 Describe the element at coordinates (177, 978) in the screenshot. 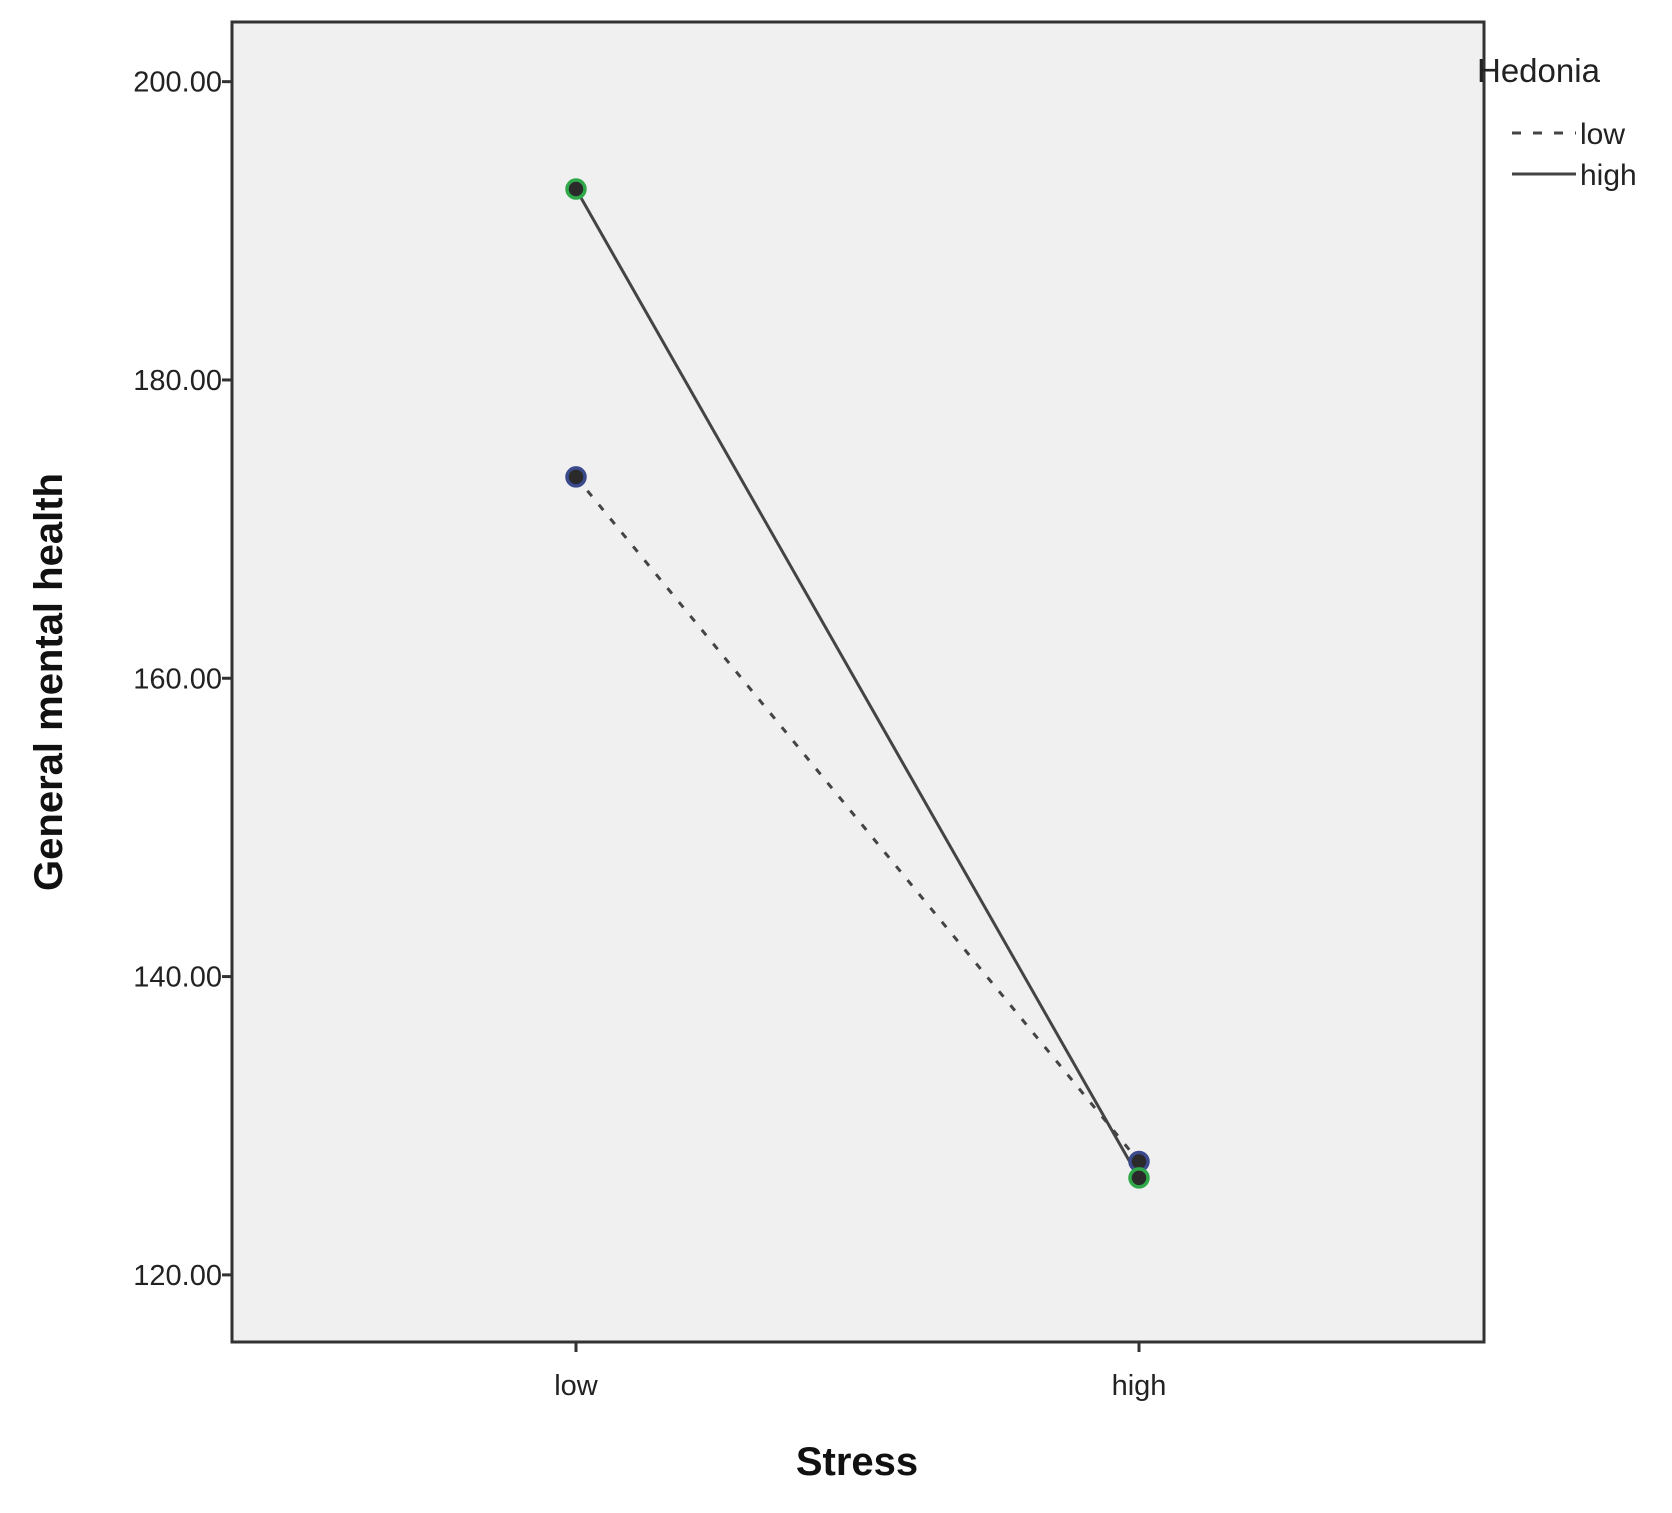

I see `y-tick-label: 140.00` at that location.